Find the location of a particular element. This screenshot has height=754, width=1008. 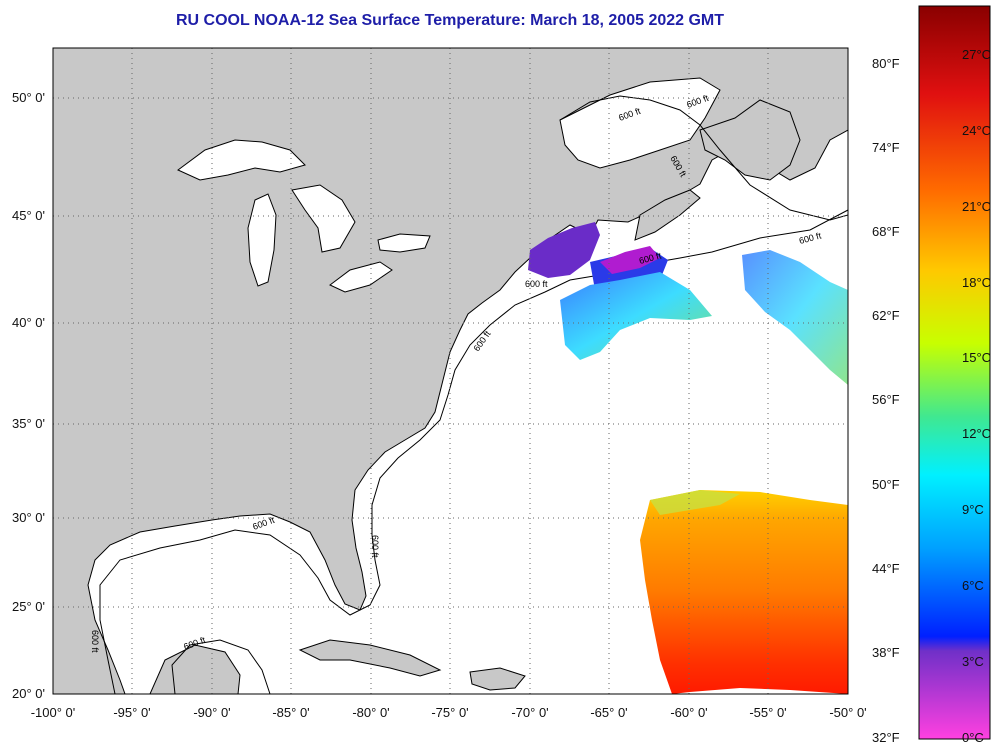

lon-label: -65° 0' is located at coordinates (609, 712).